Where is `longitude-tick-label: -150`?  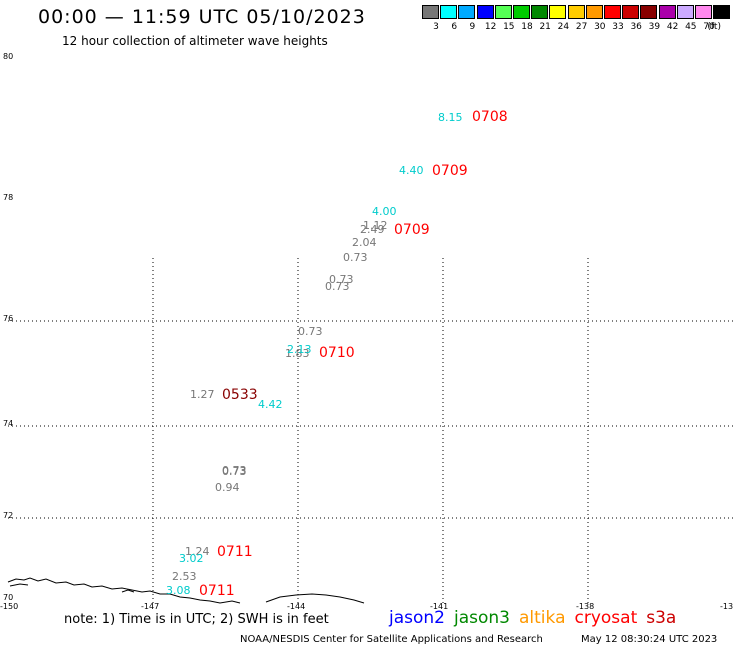
longitude-tick-label: -150 is located at coordinates (9, 606).